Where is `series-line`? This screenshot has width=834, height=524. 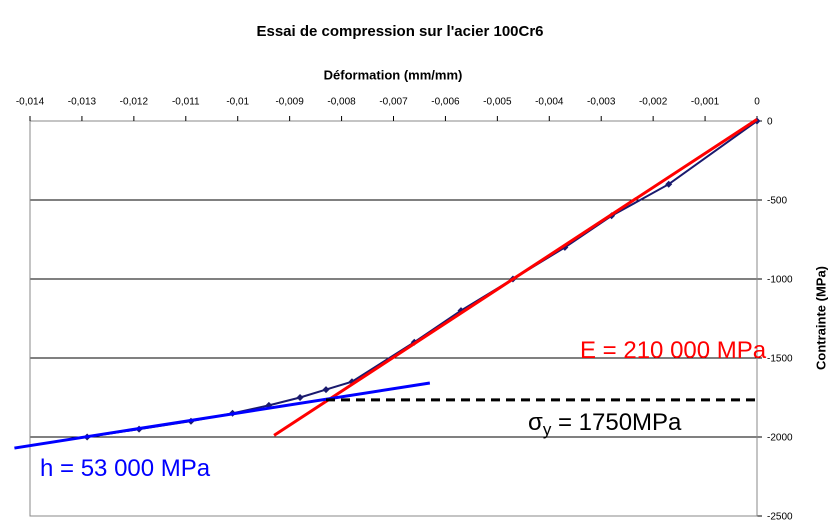
series-line is located at coordinates (222, 415).